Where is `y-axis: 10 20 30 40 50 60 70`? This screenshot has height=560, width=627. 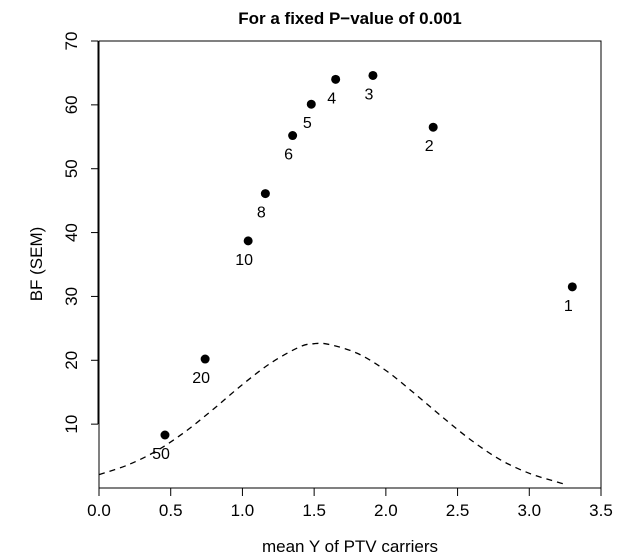
y-axis: 10 20 30 40 50 60 70 is located at coordinates (80, 233).